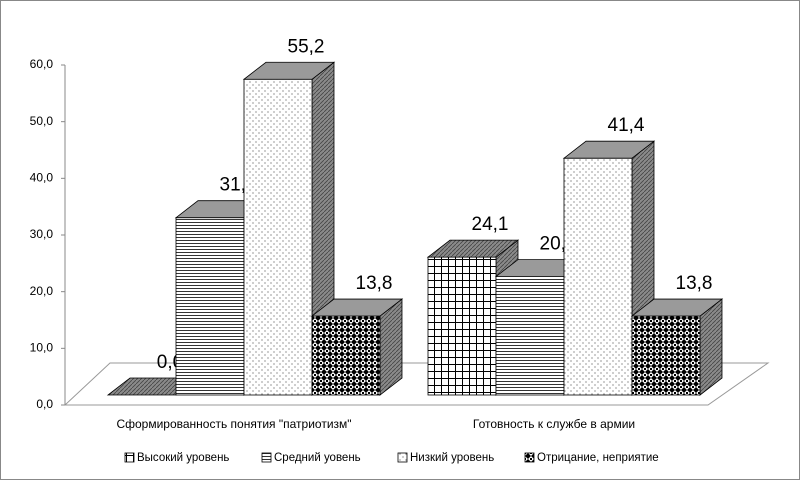  What do you see at coordinates (306, 46) in the screenshot?
I see `value-label: 55,2` at bounding box center [306, 46].